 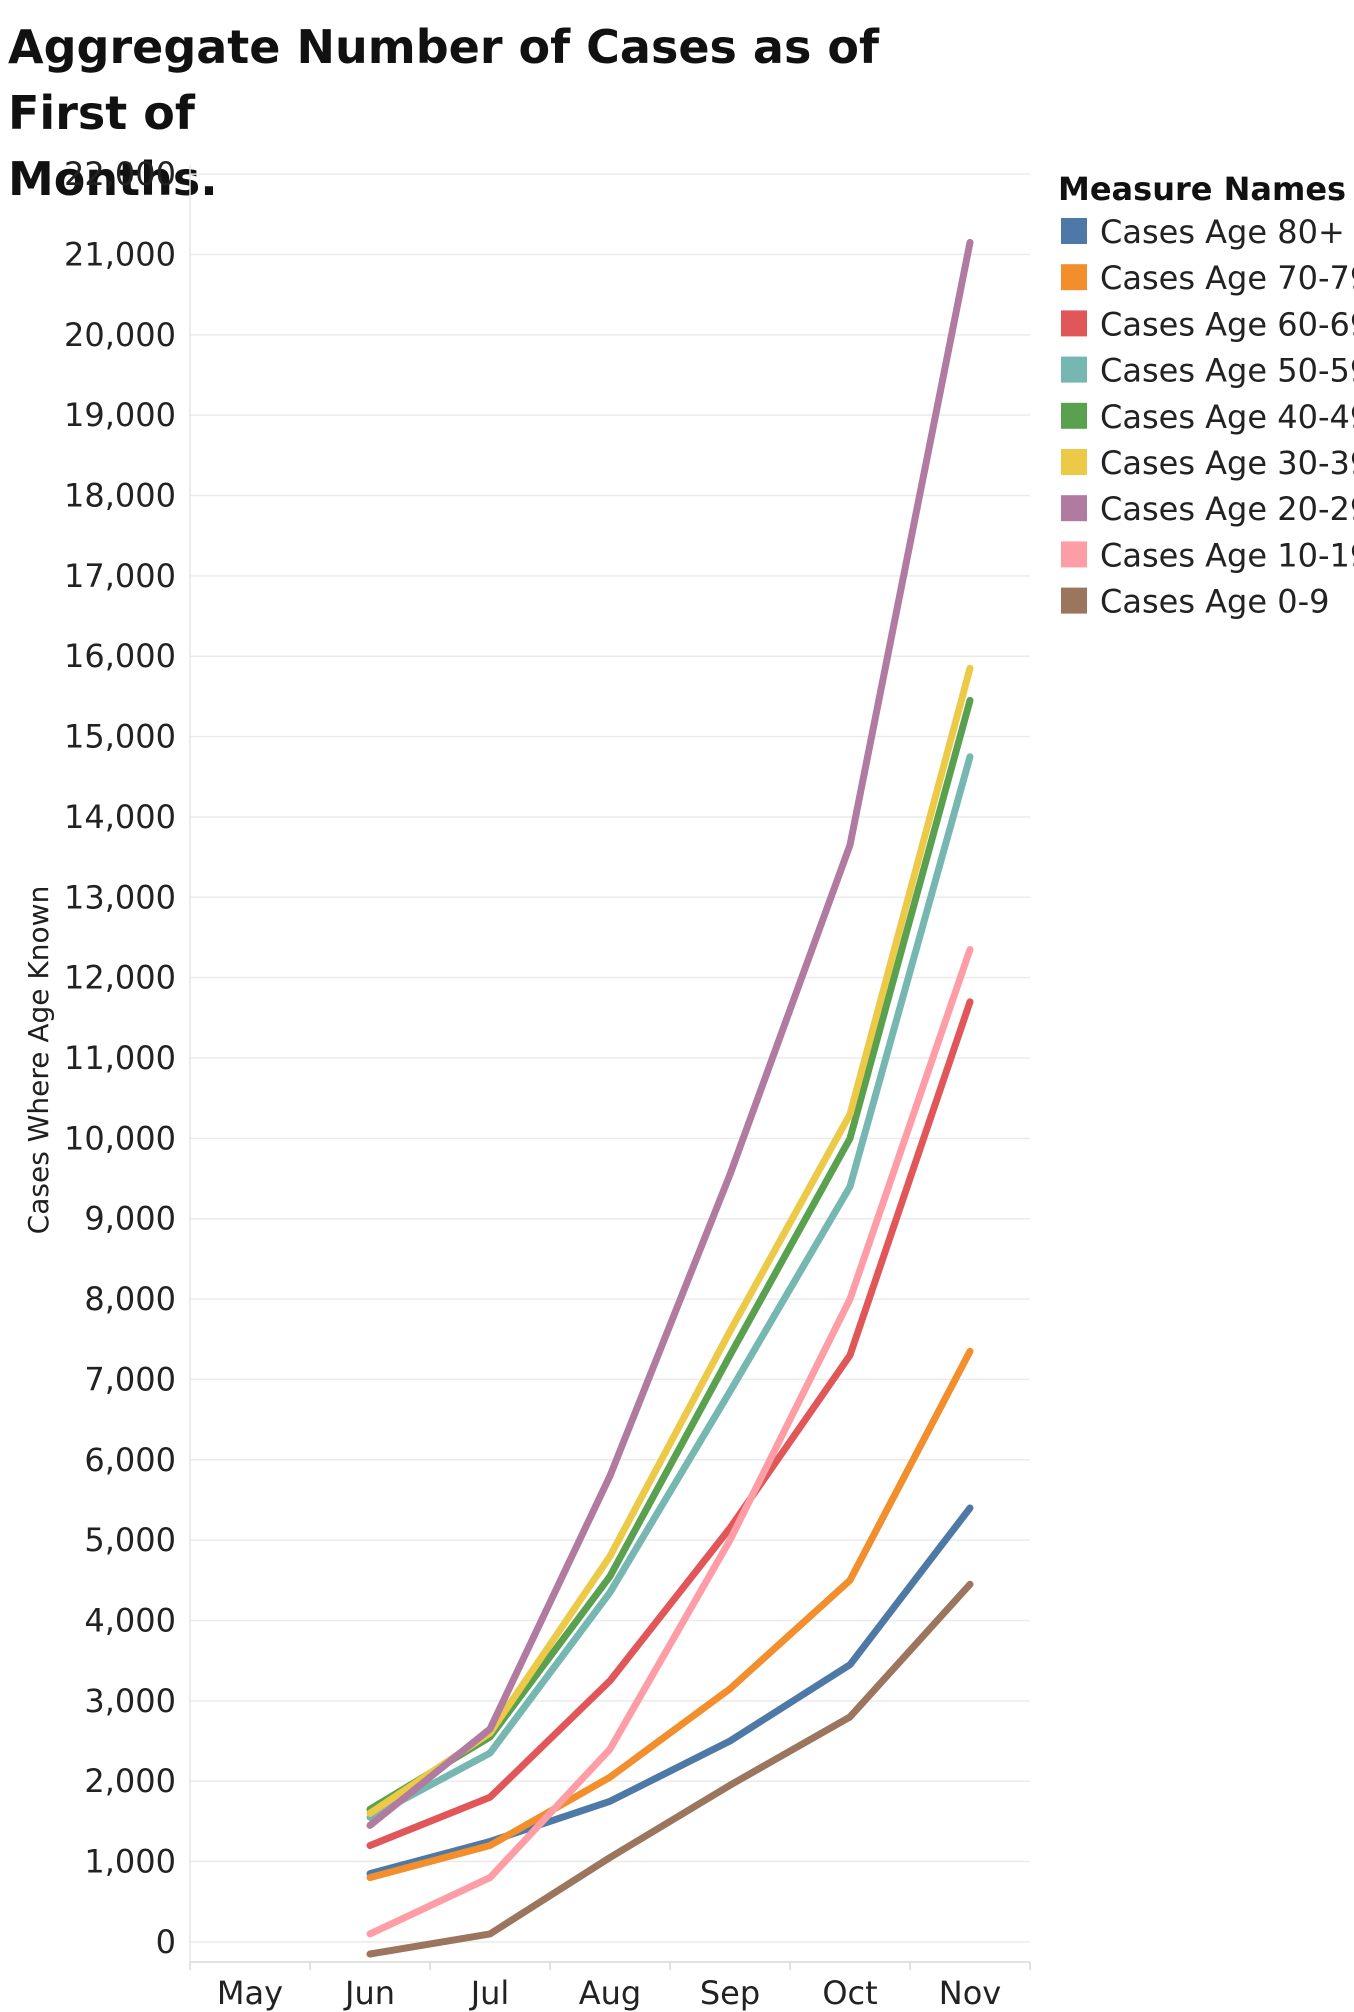 What do you see at coordinates (1227, 555) in the screenshot?
I see `legend-item-label: Cases Age 10-19` at bounding box center [1227, 555].